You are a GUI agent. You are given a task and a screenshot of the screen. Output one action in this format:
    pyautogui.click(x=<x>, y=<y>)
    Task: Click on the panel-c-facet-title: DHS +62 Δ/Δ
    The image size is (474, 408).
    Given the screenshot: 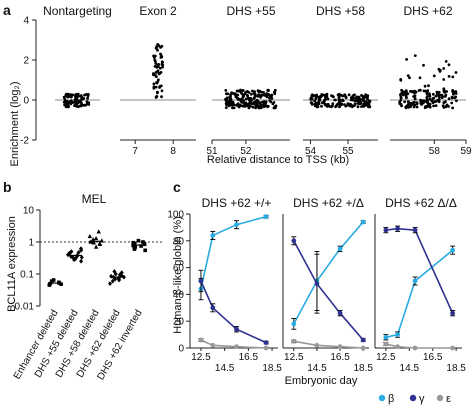 What is the action you would take?
    pyautogui.click(x=421, y=203)
    